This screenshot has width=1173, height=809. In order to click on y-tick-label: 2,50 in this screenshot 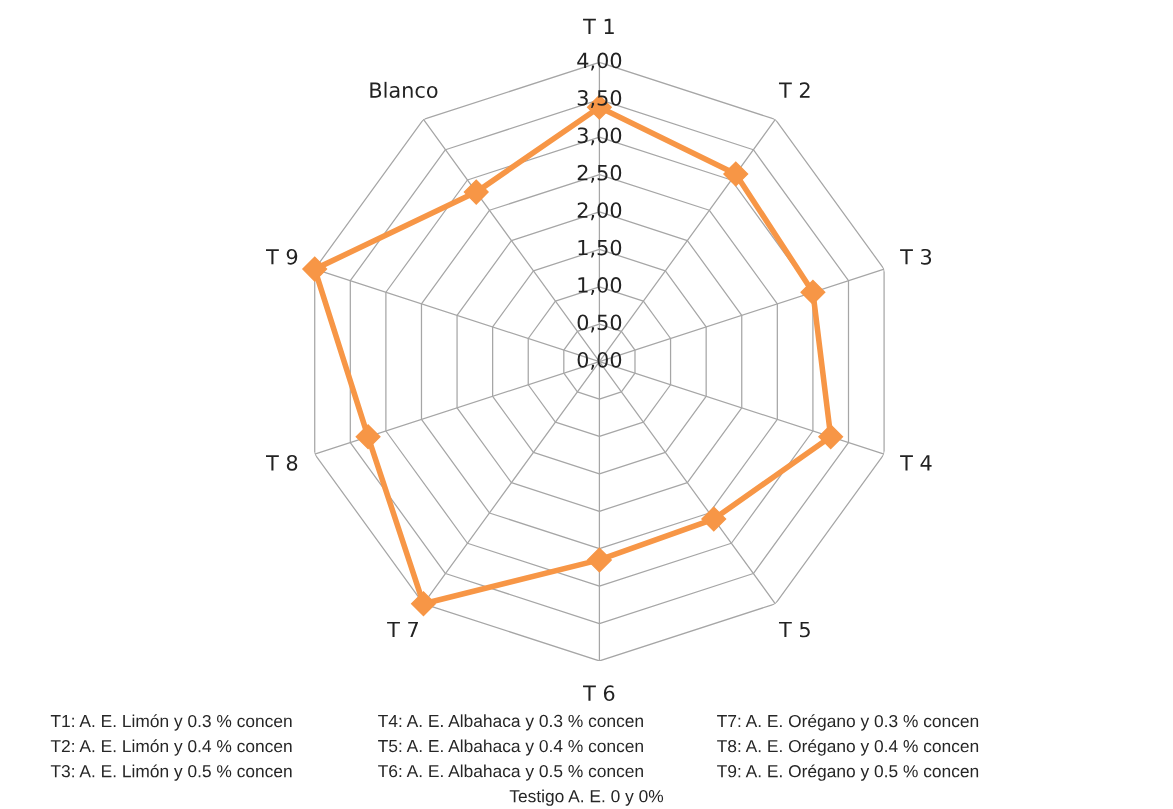, I will do `click(599, 173)`.